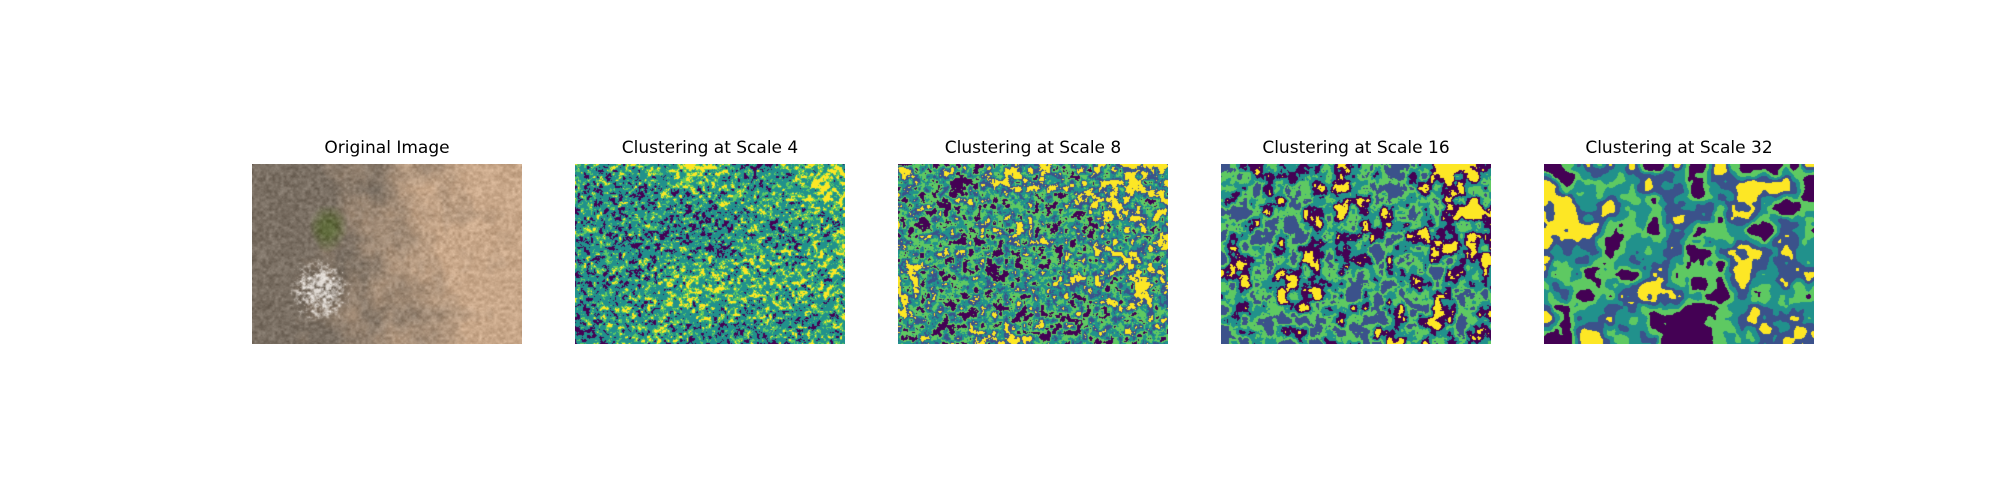  I want to click on panel-title: Clustering at Scale 8, so click(1033, 148).